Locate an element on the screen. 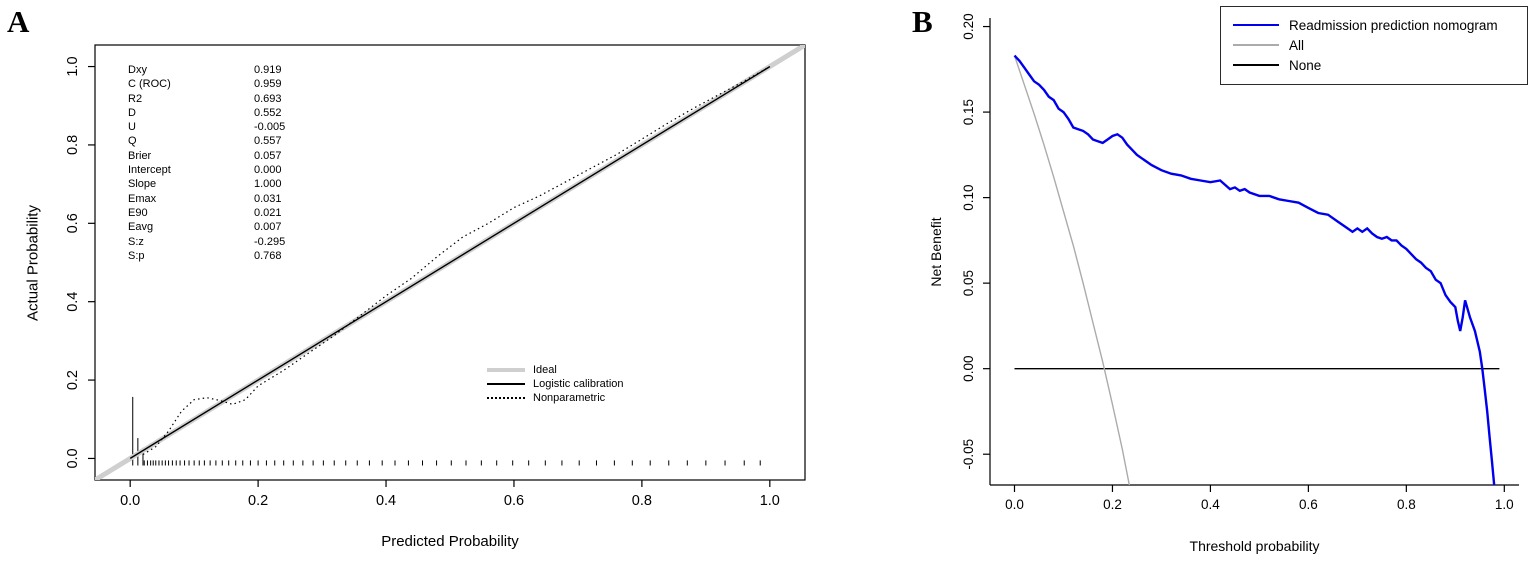 This screenshot has width=1535, height=565. legend-row: Logistic calibration is located at coordinates (555, 384).